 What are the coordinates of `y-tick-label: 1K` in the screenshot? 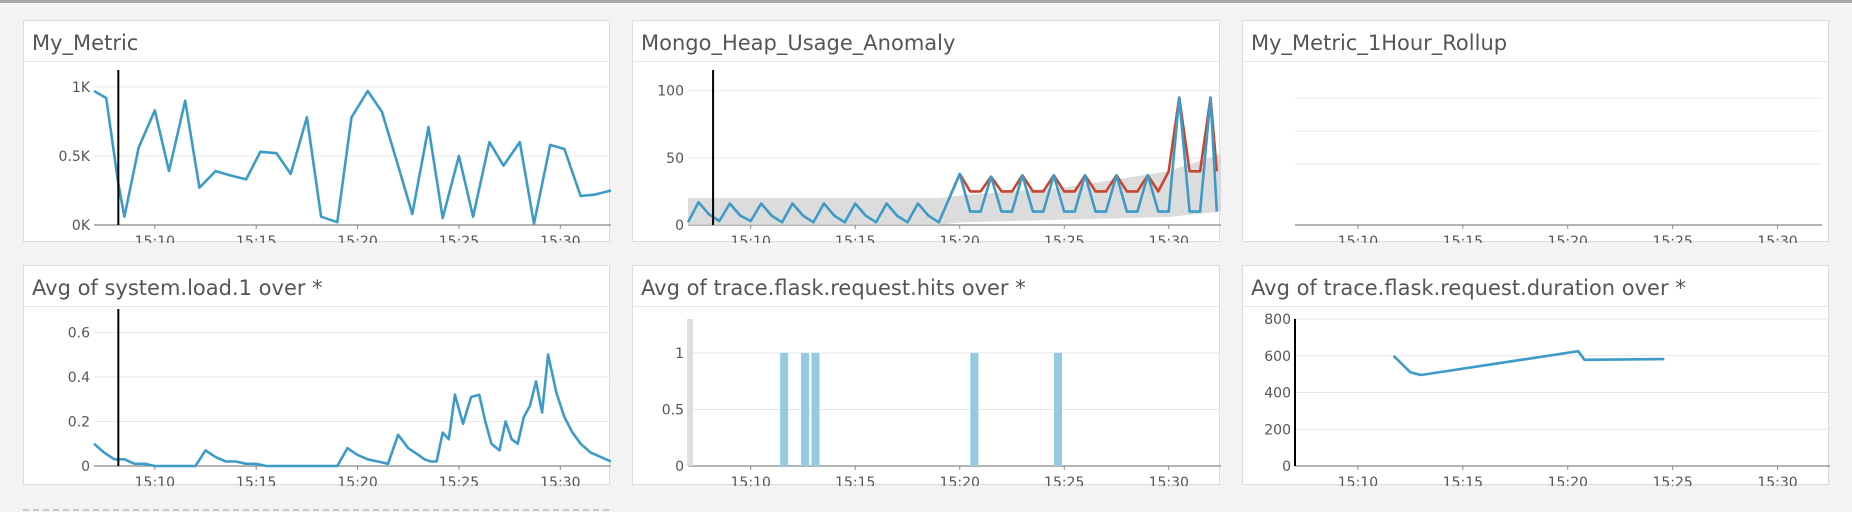 It's located at (81, 88).